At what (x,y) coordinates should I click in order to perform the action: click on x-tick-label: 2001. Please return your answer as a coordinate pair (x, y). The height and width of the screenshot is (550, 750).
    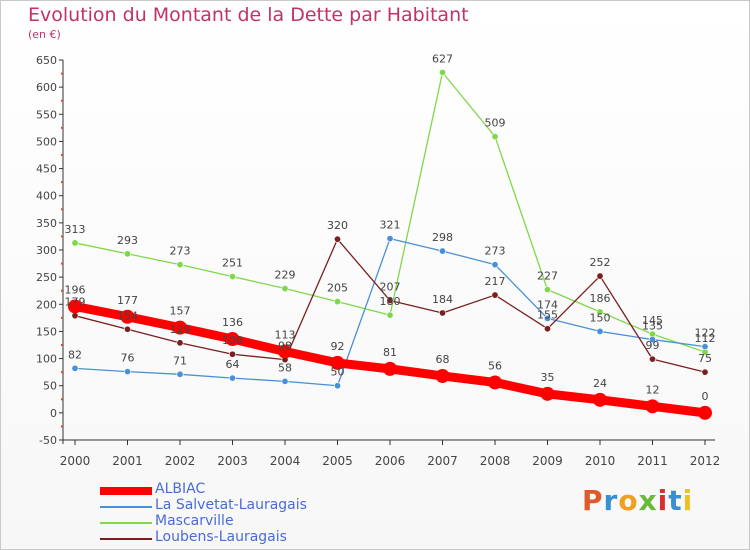
    Looking at the image, I should click on (127, 461).